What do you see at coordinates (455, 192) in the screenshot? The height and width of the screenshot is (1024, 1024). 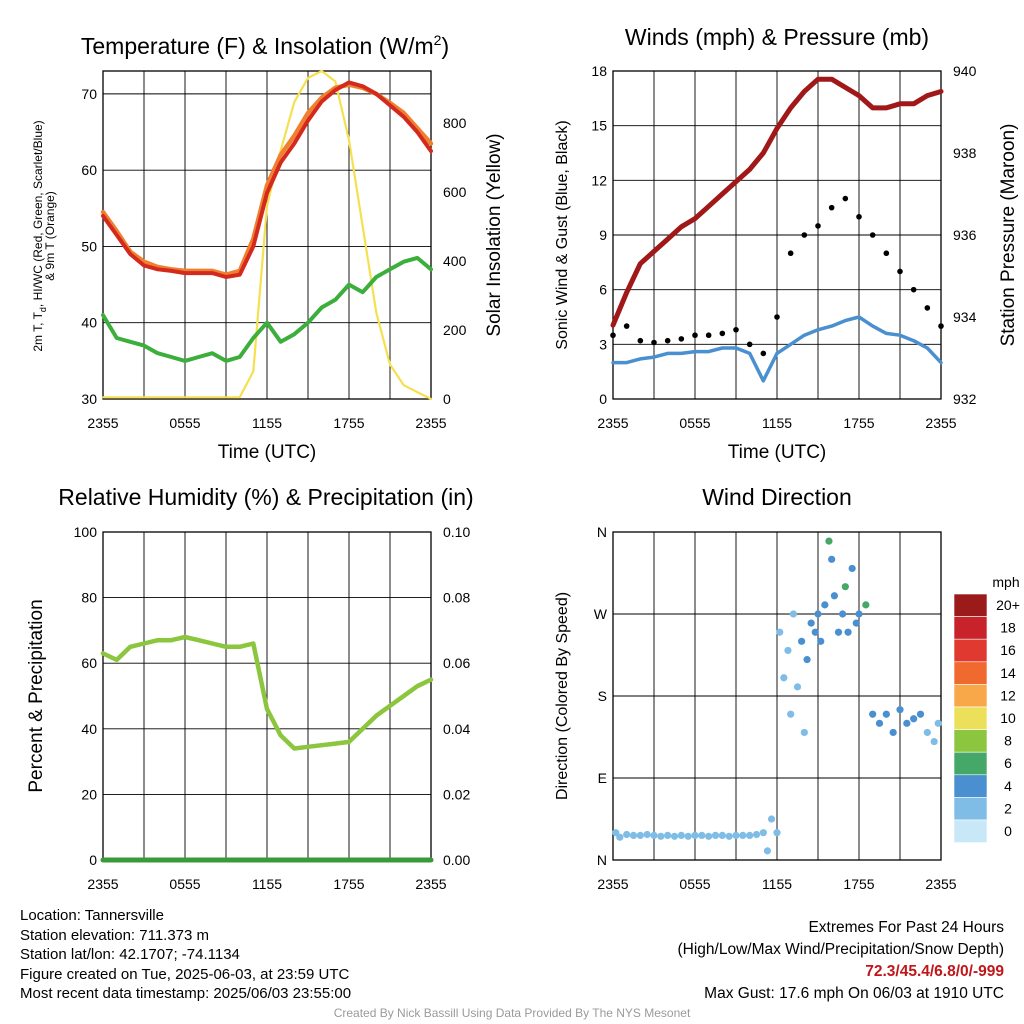 I see `y2-tick-label: 600` at bounding box center [455, 192].